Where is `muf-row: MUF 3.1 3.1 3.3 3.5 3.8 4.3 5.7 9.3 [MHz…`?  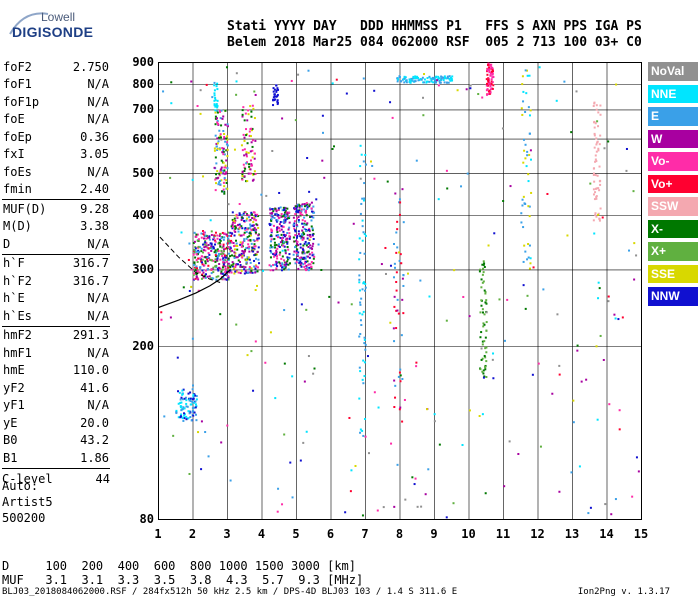 muf-row: MUF 3.1 3.1 3.3 3.5 3.8 4.3 5.7 9.3 [MHz… is located at coordinates (183, 580).